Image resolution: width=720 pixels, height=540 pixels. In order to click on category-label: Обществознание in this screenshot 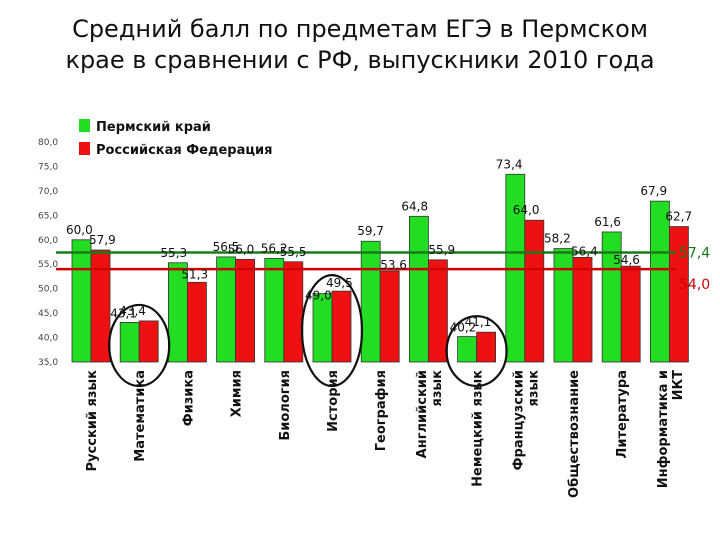, I will do `click(574, 434)`.